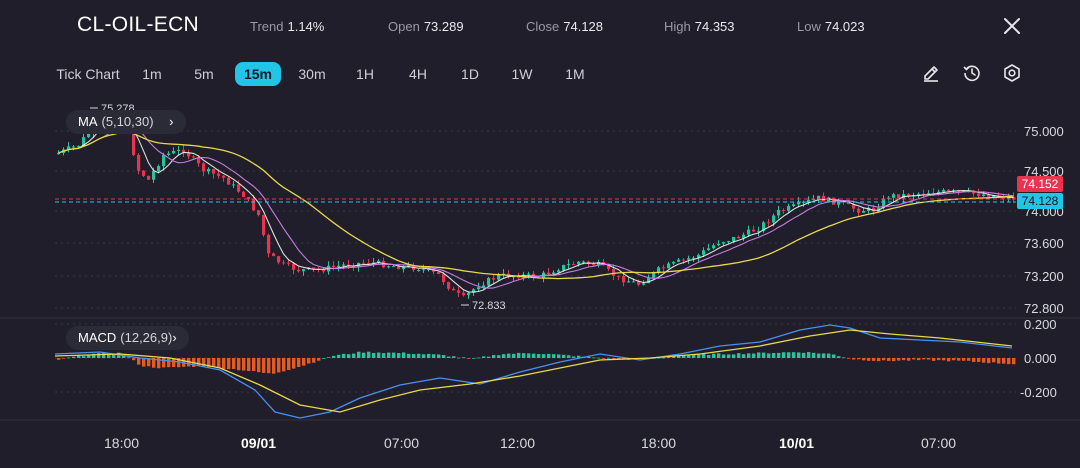 This screenshot has width=1080, height=468. What do you see at coordinates (127, 338) in the screenshot?
I see `macd-indicator-pill: MACD (12,26,9)›` at bounding box center [127, 338].